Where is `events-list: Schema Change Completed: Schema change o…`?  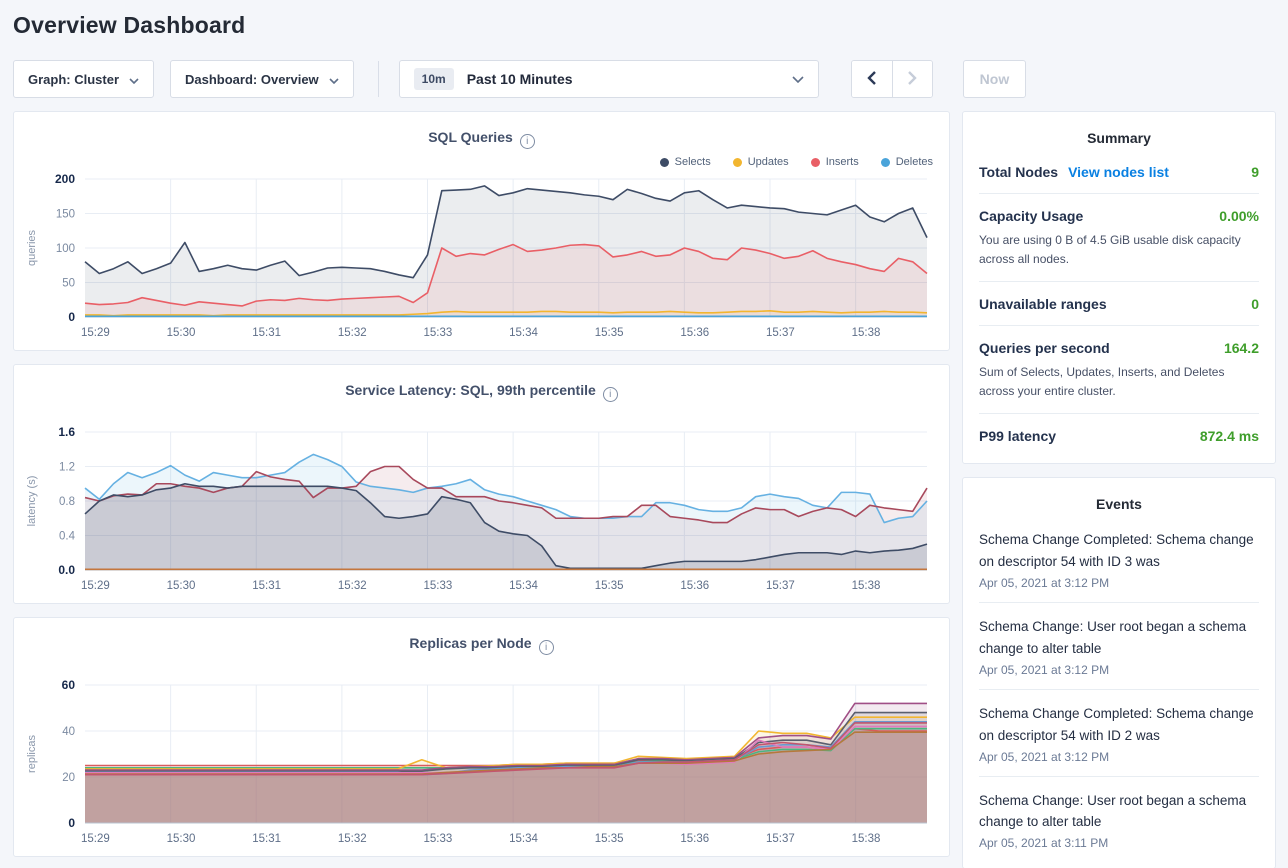
events-list: Schema Change Completed: Schema change o… is located at coordinates (1119, 689).